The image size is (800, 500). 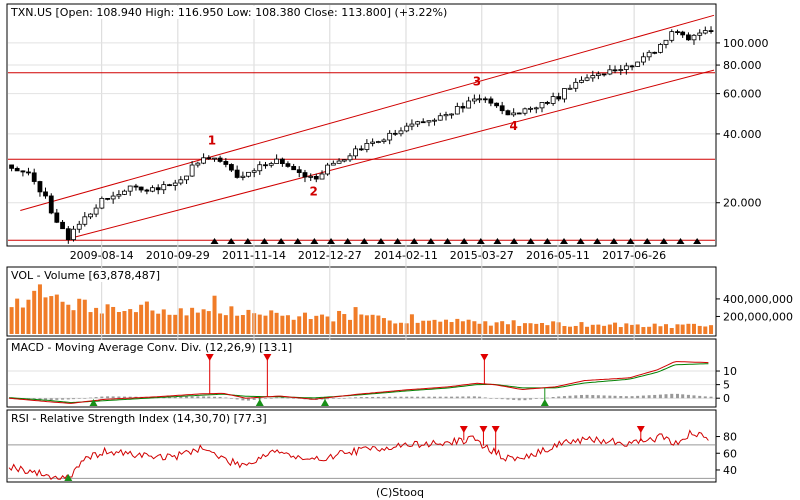 I want to click on macd-line, so click(x=358, y=382).